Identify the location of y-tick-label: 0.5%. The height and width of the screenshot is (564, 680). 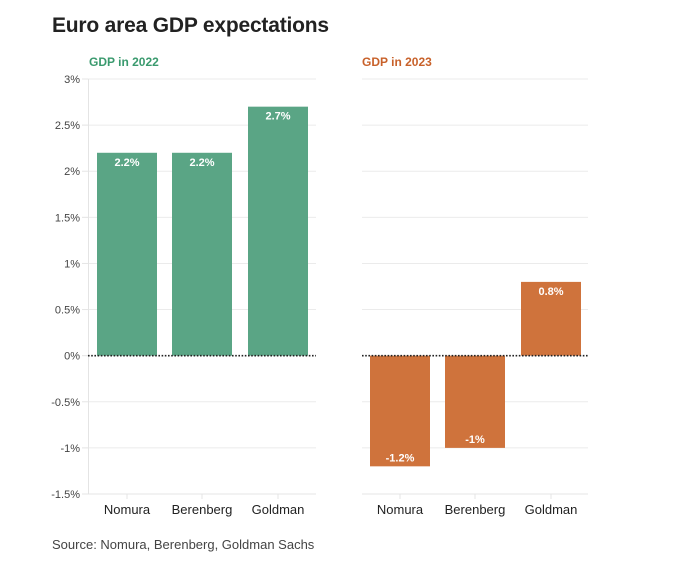
(67, 311).